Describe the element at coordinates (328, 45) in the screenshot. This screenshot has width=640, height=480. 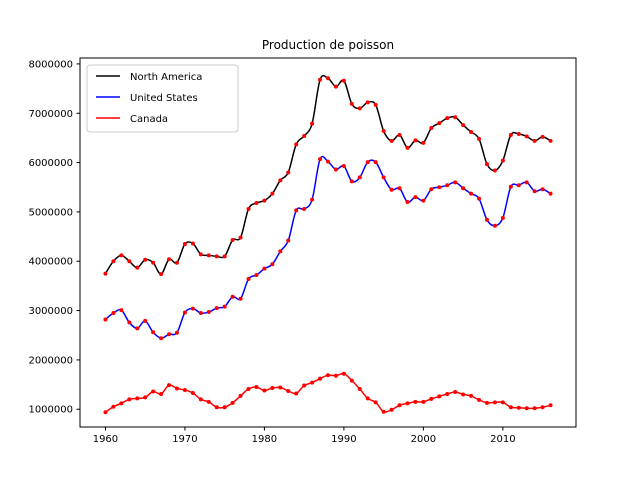
I see `chart-title: Production de poisson` at that location.